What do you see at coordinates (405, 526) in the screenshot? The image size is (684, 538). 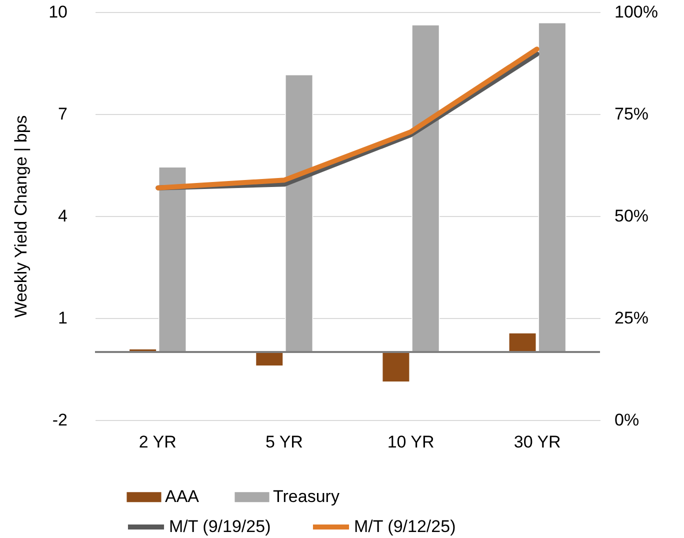 I see `legend-label: M/T (9/12/25)` at bounding box center [405, 526].